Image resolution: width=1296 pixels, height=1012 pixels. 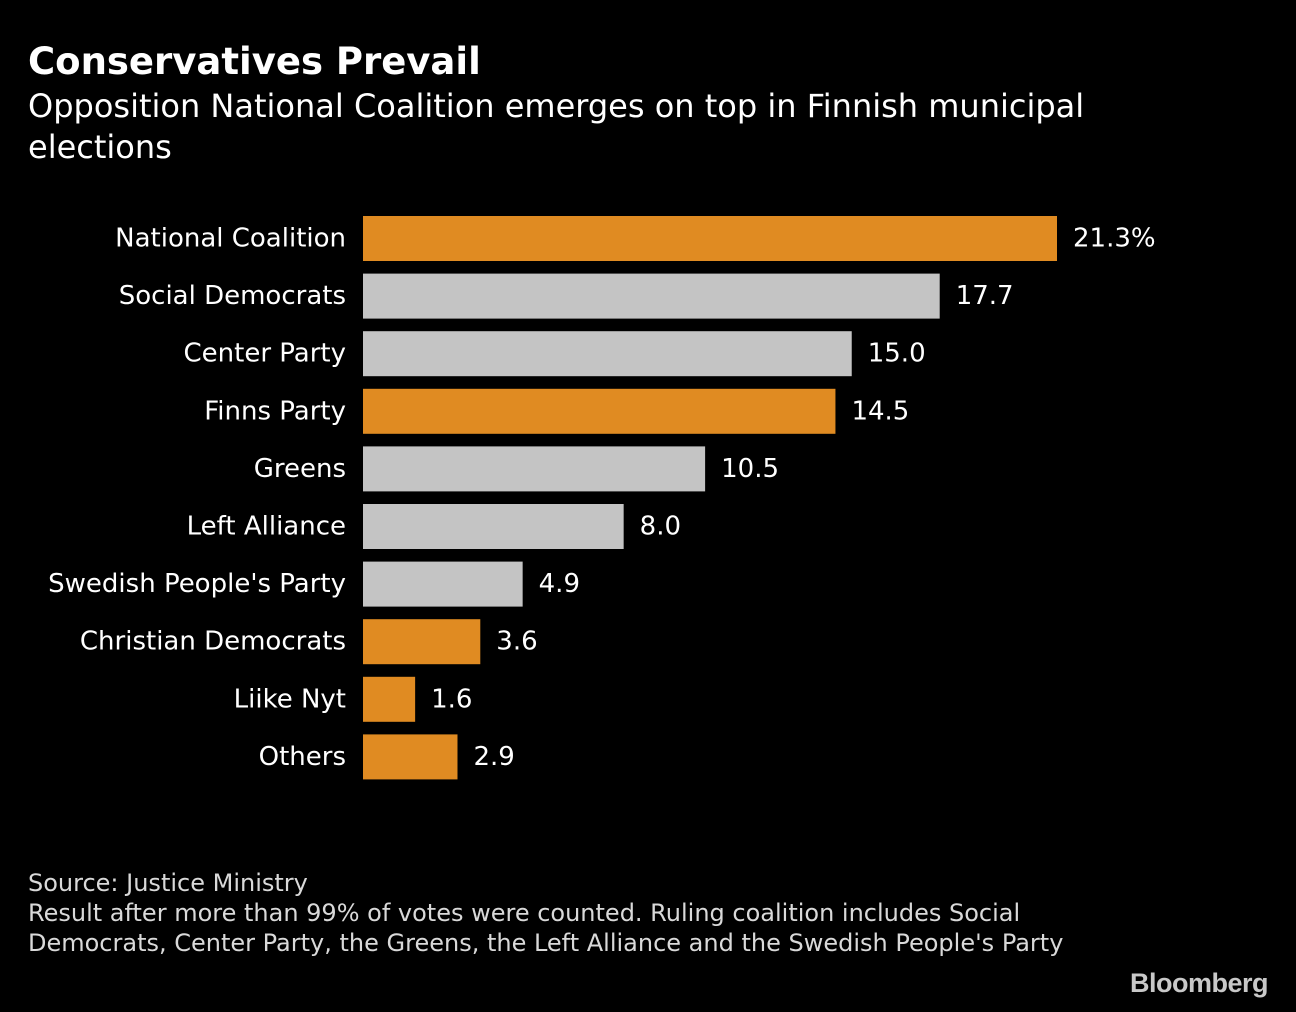 I want to click on category-label-others: Others, so click(x=302, y=757).